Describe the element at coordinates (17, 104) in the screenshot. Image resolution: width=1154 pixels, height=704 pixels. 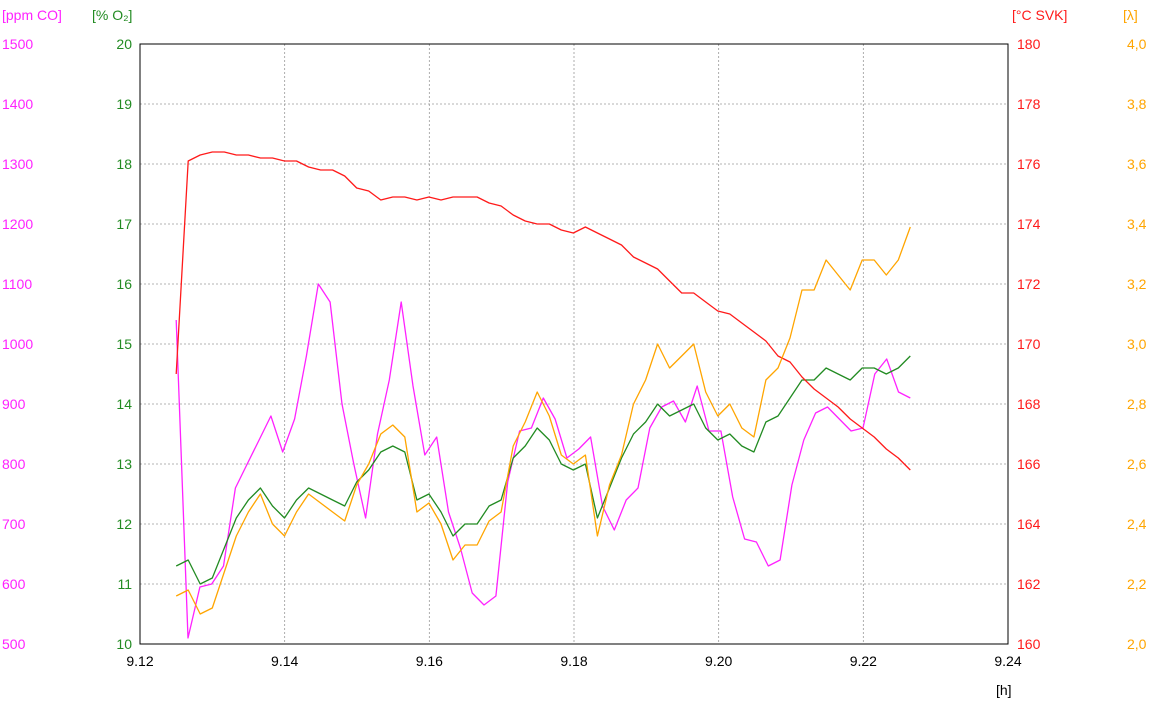
I see `co-tick-label: 1400` at that location.